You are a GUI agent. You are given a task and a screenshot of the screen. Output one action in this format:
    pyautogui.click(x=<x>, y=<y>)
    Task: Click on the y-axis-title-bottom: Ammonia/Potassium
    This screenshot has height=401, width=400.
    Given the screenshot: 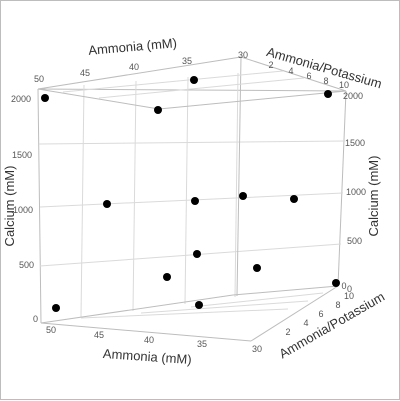 What is the action you would take?
    pyautogui.click(x=331, y=325)
    